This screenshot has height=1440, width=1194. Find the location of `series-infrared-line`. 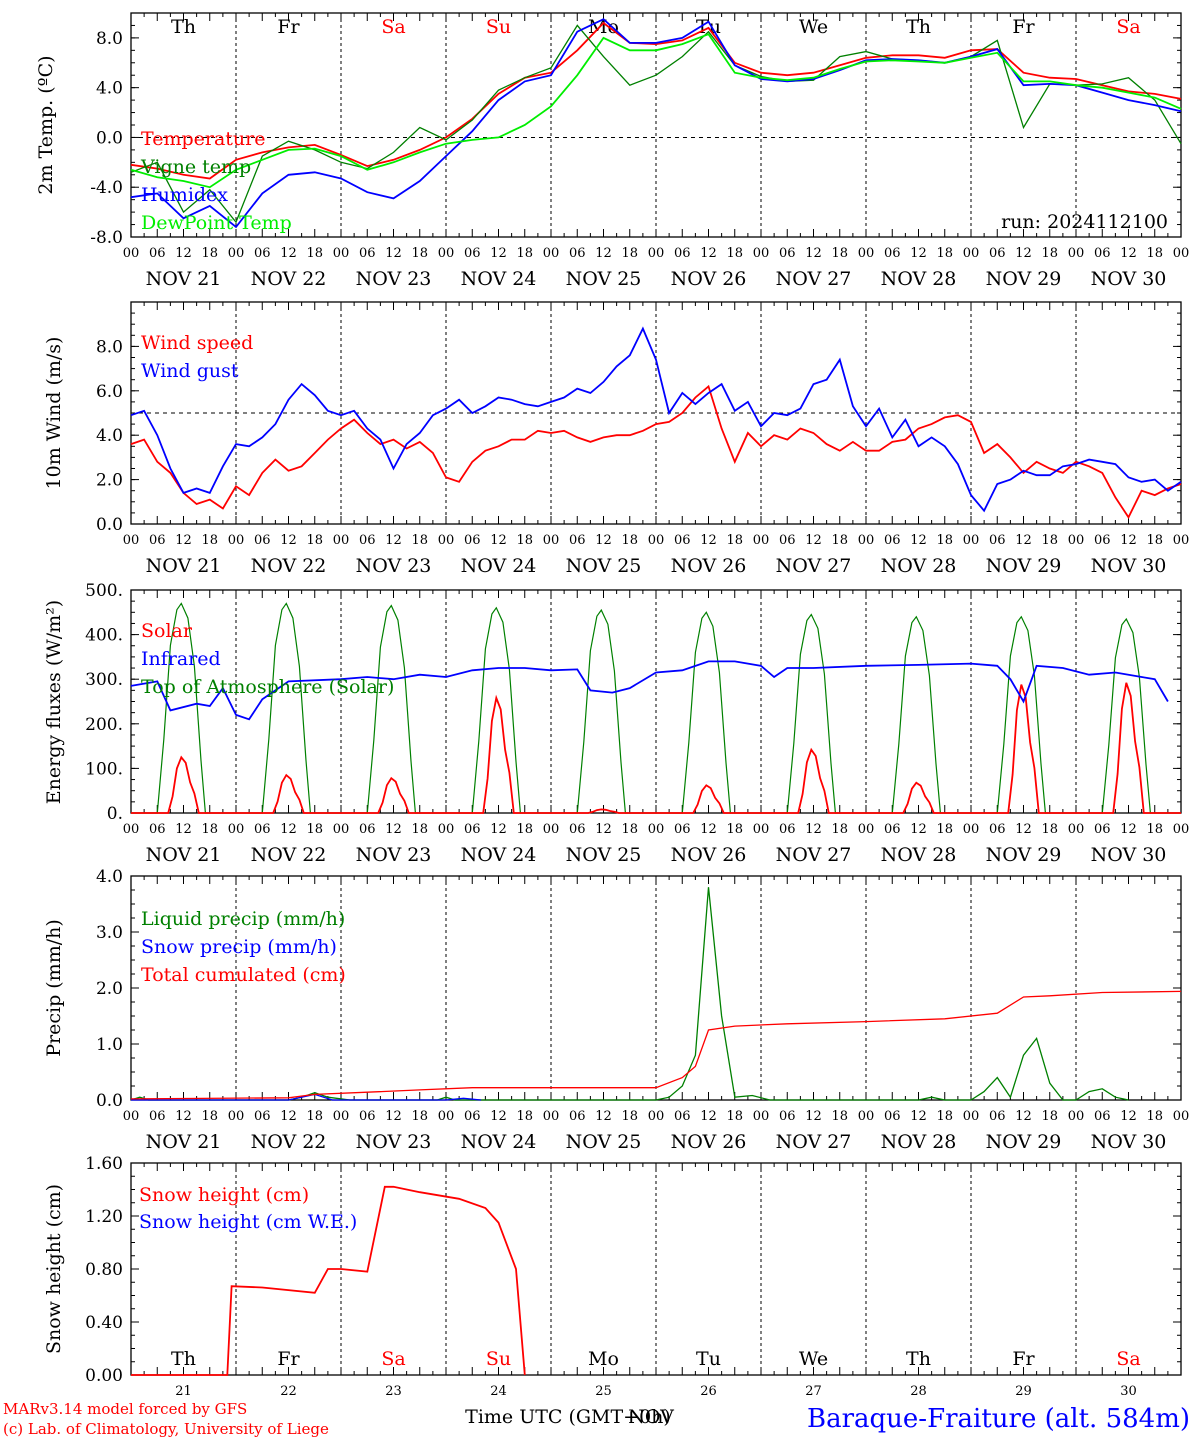

series-infrared-line is located at coordinates (649, 690).